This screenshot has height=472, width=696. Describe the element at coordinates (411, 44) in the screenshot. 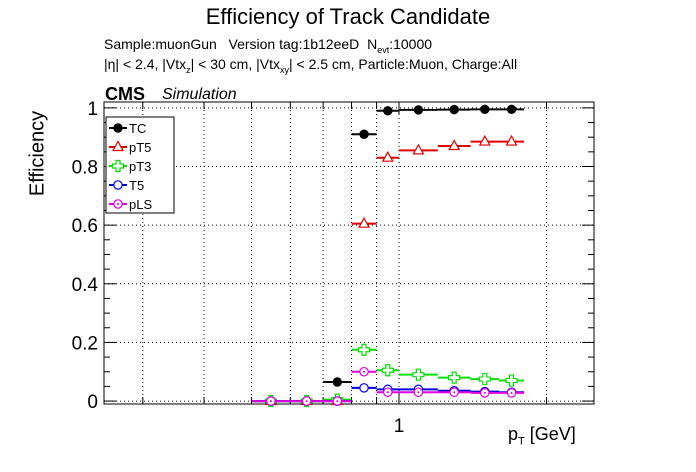

I see `nevt-value: :10000` at that location.